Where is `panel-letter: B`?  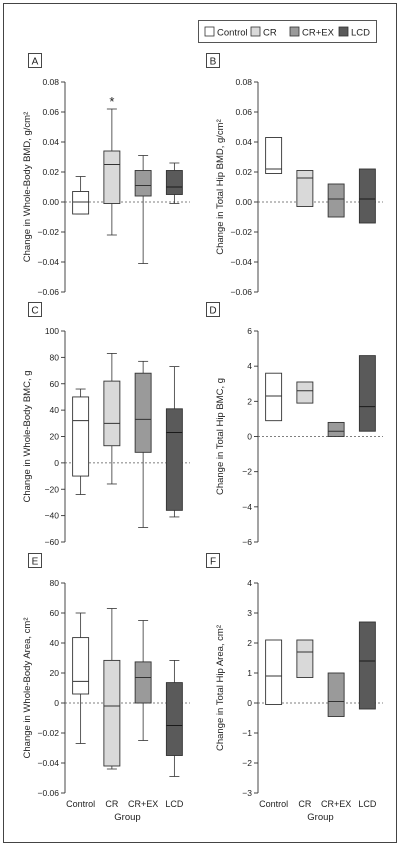
panel-letter: B is located at coordinates (213, 62).